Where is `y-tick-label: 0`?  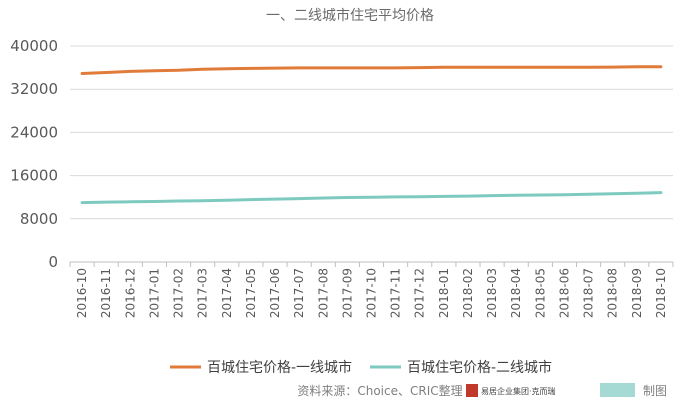
y-tick-label: 0 is located at coordinates (53, 262).